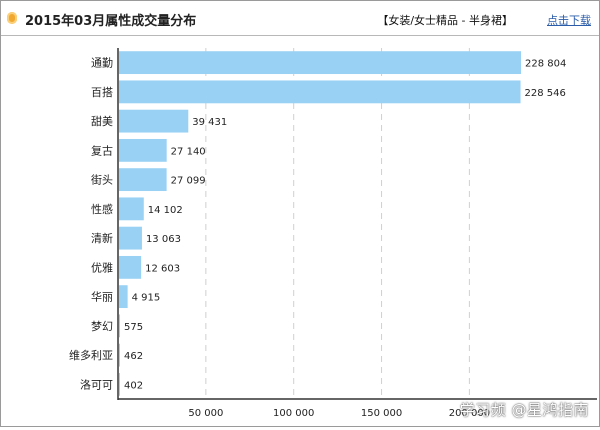  What do you see at coordinates (165, 210) in the screenshot?
I see `data-label: 14 102` at bounding box center [165, 210].